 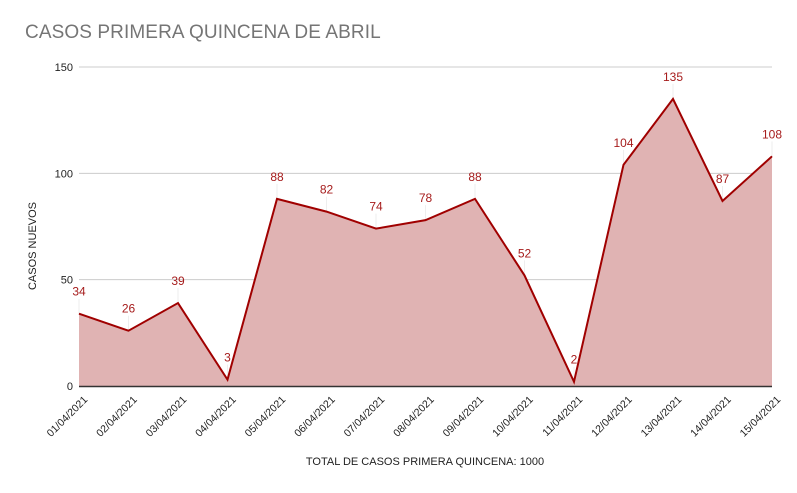 What do you see at coordinates (68, 417) in the screenshot?
I see `x-tick-label: 01/04/2021` at bounding box center [68, 417].